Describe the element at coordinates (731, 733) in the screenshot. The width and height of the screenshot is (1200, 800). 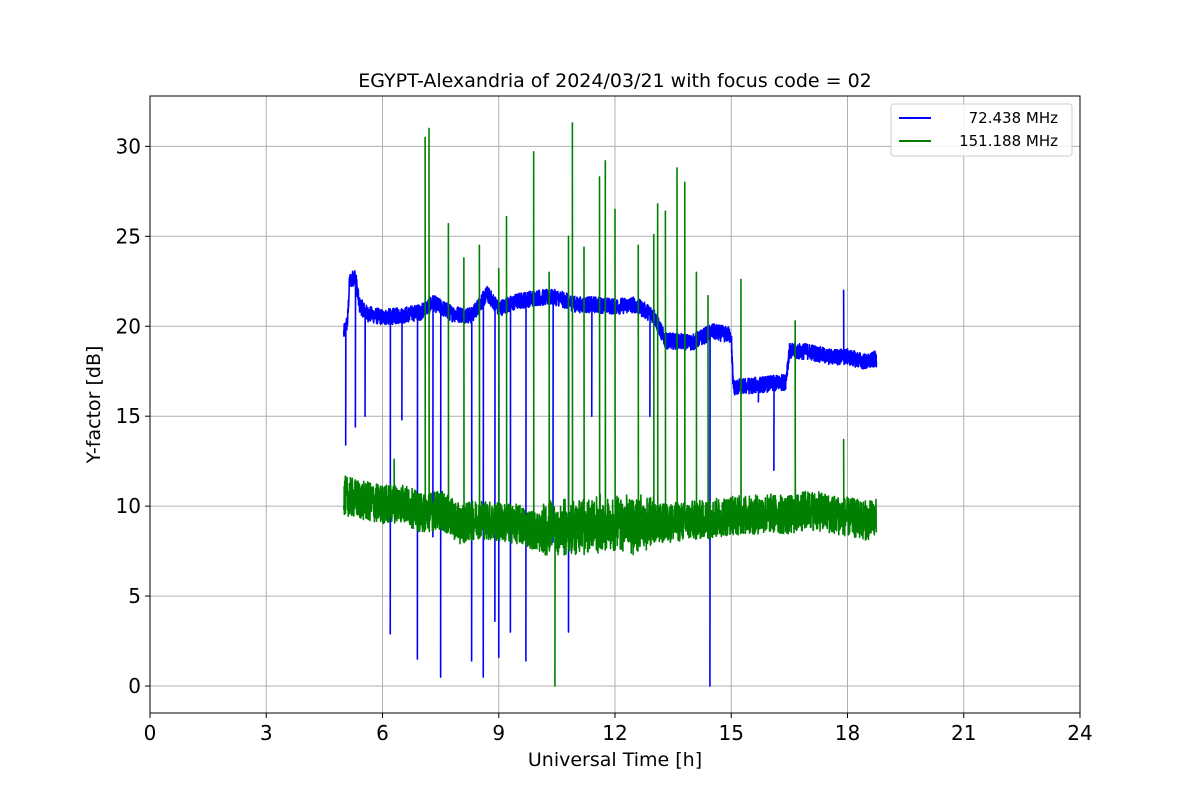
I see `x-tick-label: 15` at that location.